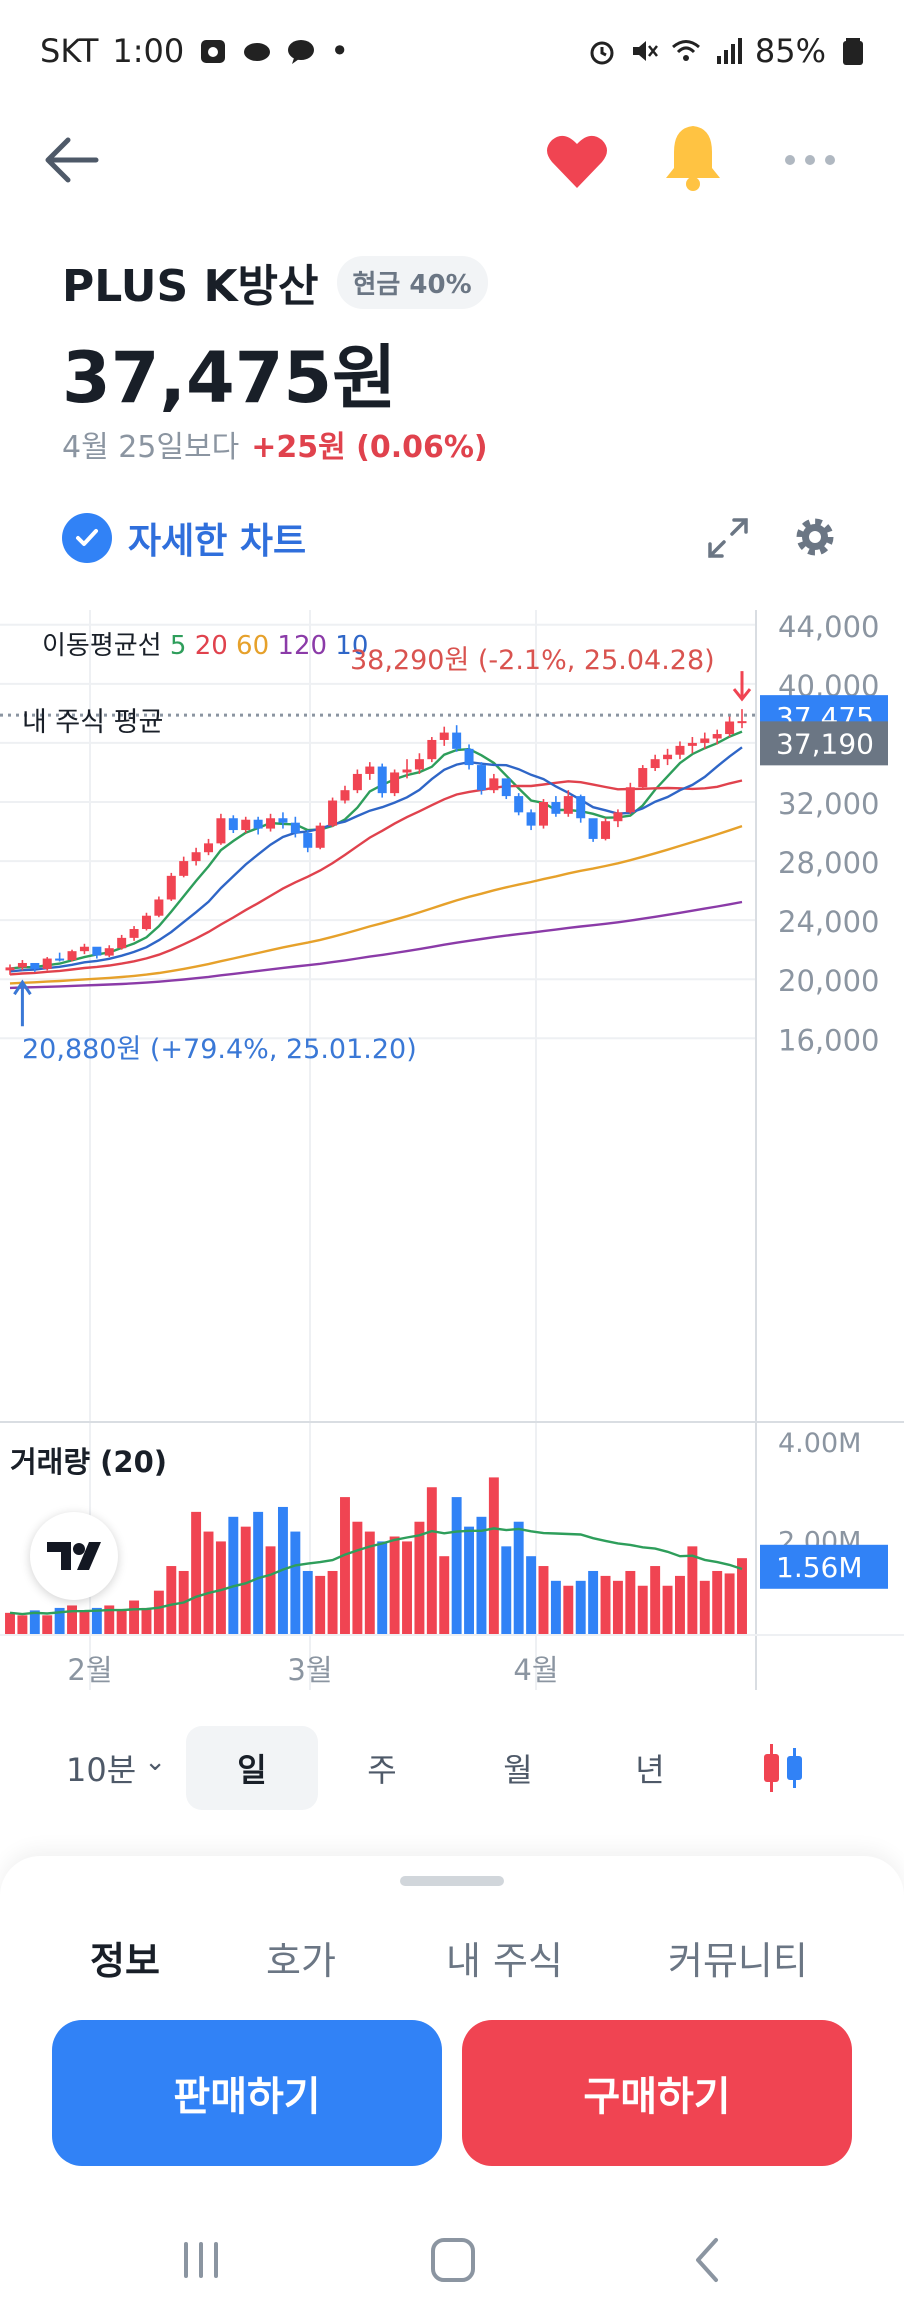 The height and width of the screenshot is (2316, 904). What do you see at coordinates (412, 282) in the screenshot?
I see `cash-ratio-badge: 현금 40%` at bounding box center [412, 282].